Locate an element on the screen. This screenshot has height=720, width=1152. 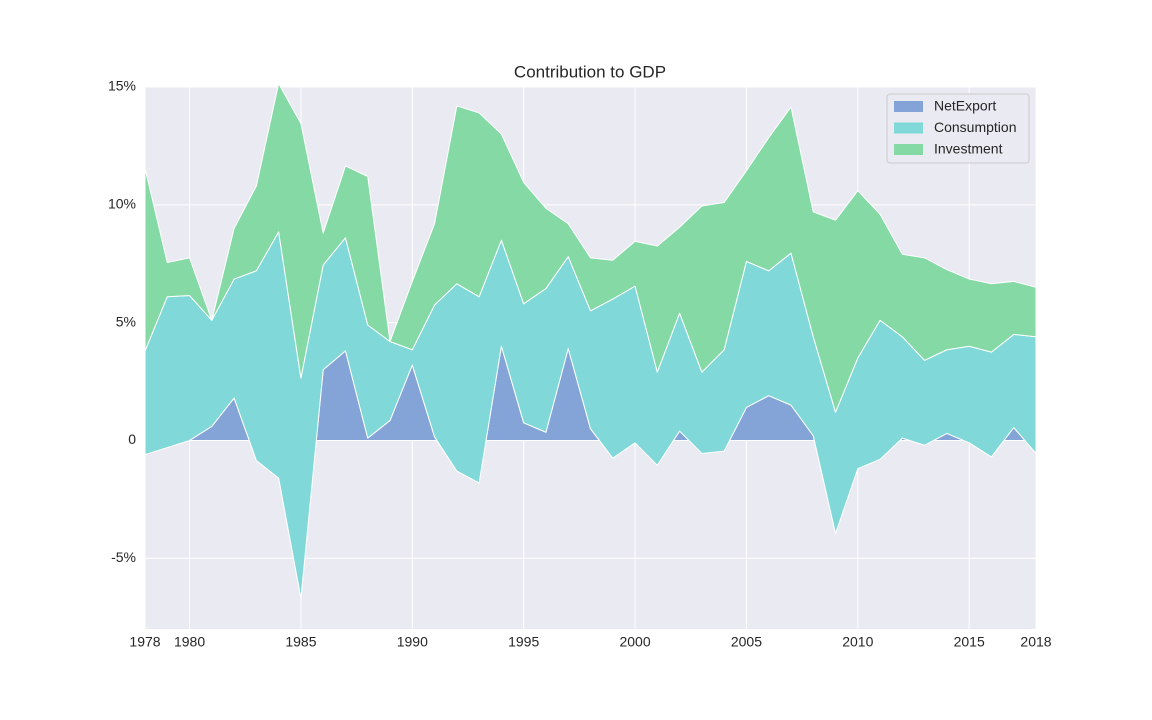
legend: NetExport Consumption Investment is located at coordinates (958, 128).